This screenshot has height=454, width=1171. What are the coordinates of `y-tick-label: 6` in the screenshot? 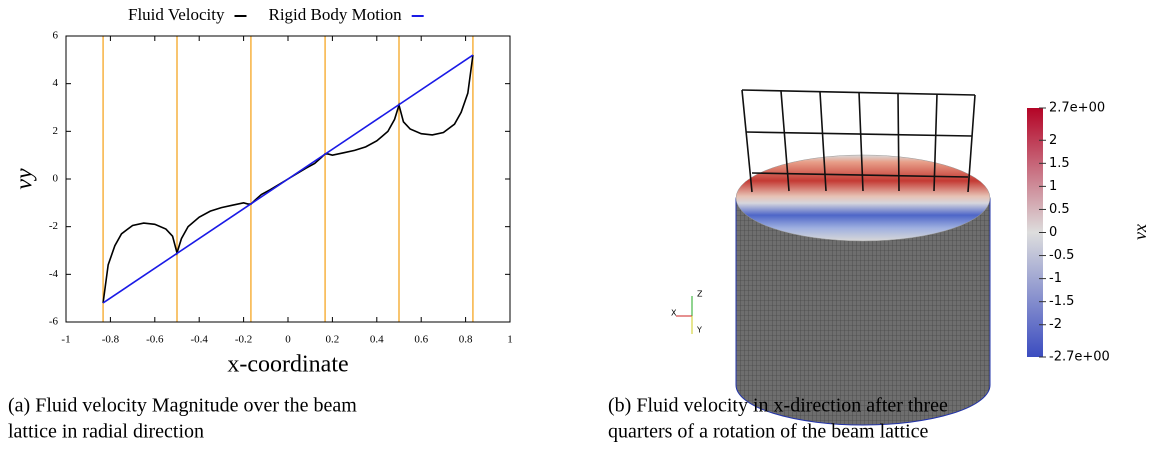 It's located at (56, 36).